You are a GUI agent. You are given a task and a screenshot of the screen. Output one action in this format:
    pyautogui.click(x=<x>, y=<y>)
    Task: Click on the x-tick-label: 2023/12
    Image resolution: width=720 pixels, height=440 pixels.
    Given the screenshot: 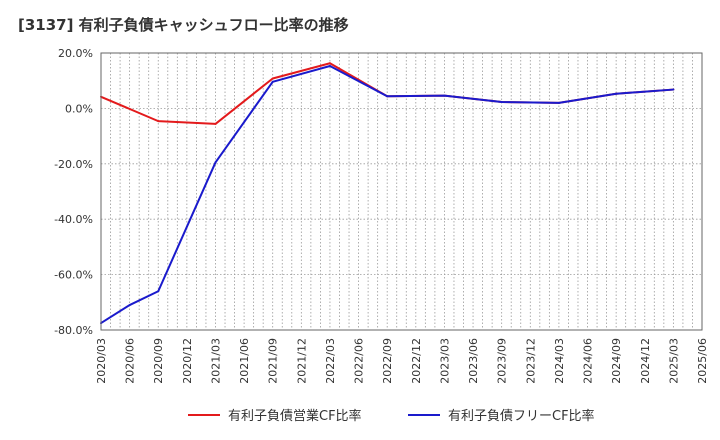 What is the action you would take?
    pyautogui.click(x=530, y=361)
    